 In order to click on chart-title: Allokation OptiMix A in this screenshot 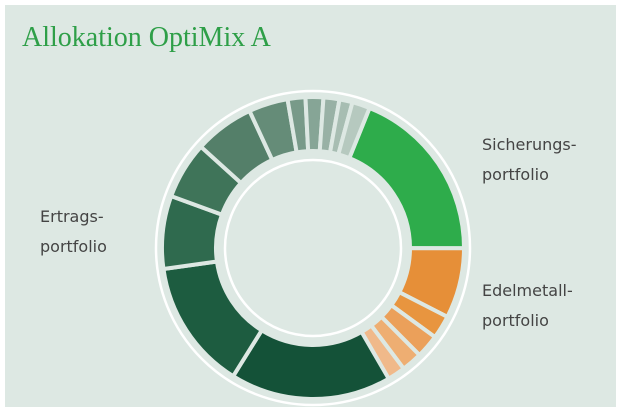, I will do `click(147, 37)`.